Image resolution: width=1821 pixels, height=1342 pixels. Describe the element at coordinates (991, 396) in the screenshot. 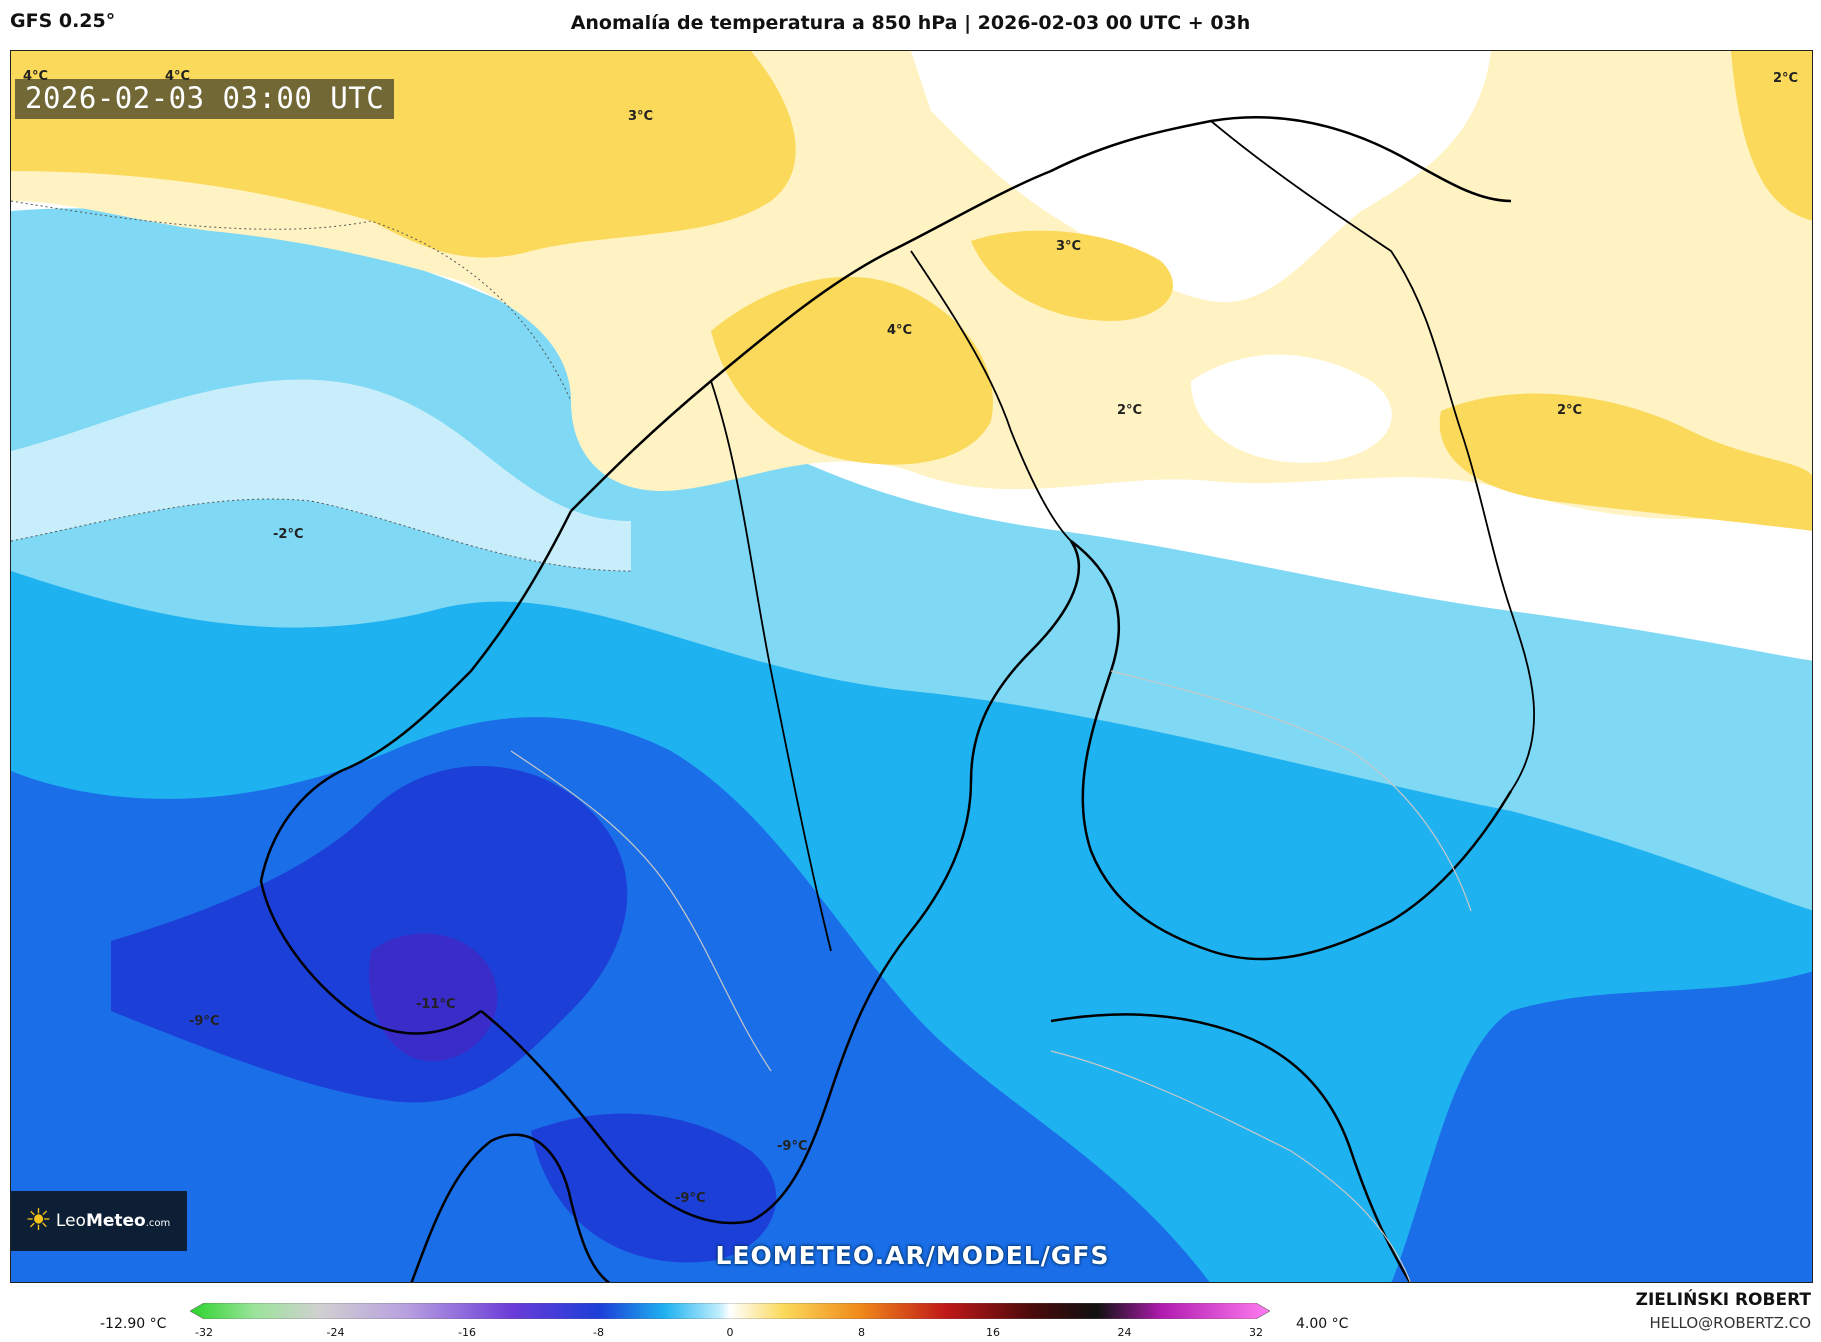

I see `border-sweden-finland` at that location.